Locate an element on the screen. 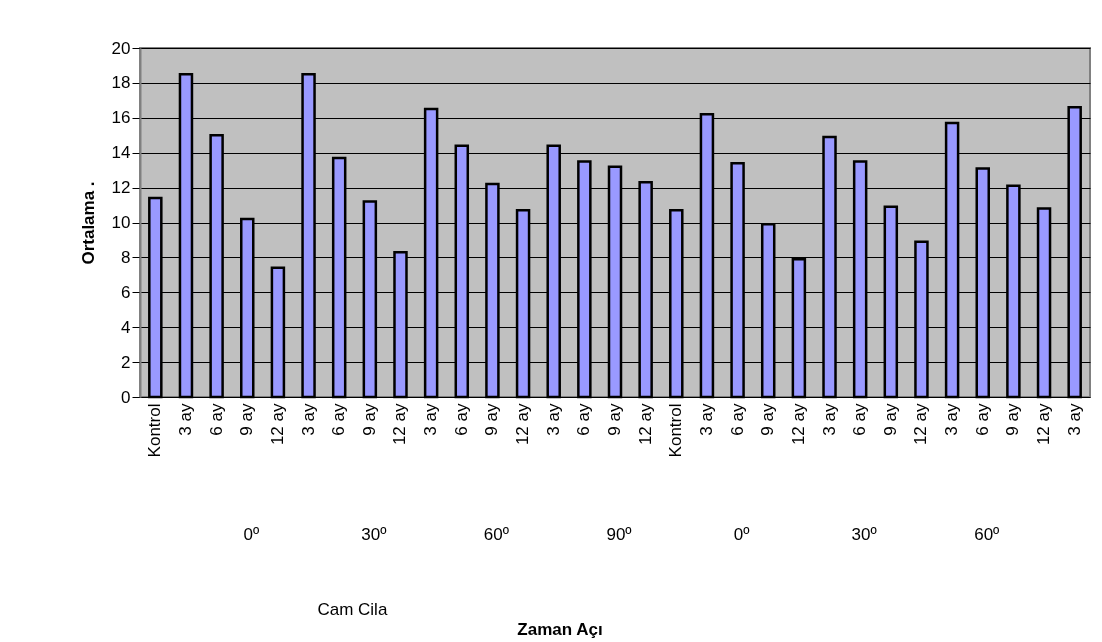  y-tick-label: 6 is located at coordinates (126, 292).